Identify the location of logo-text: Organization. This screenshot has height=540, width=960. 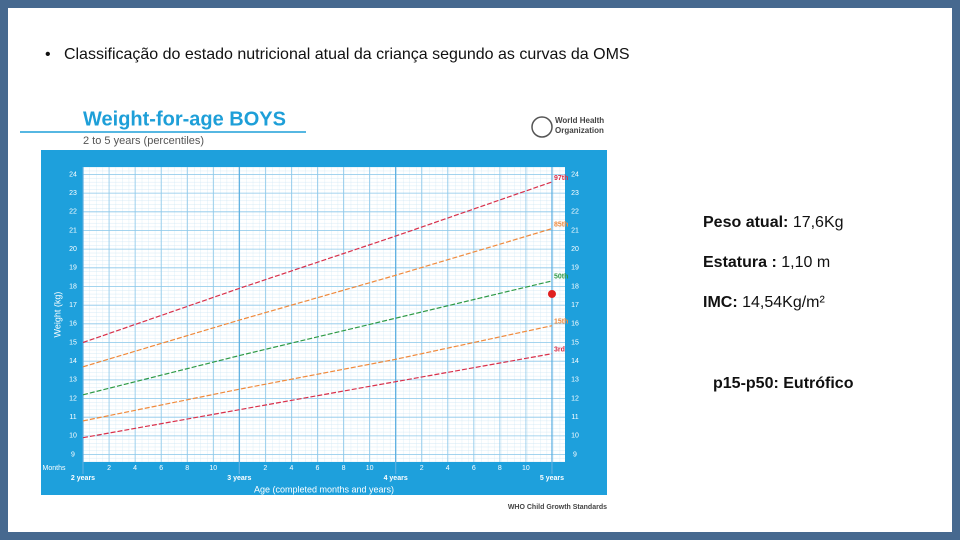
(579, 130).